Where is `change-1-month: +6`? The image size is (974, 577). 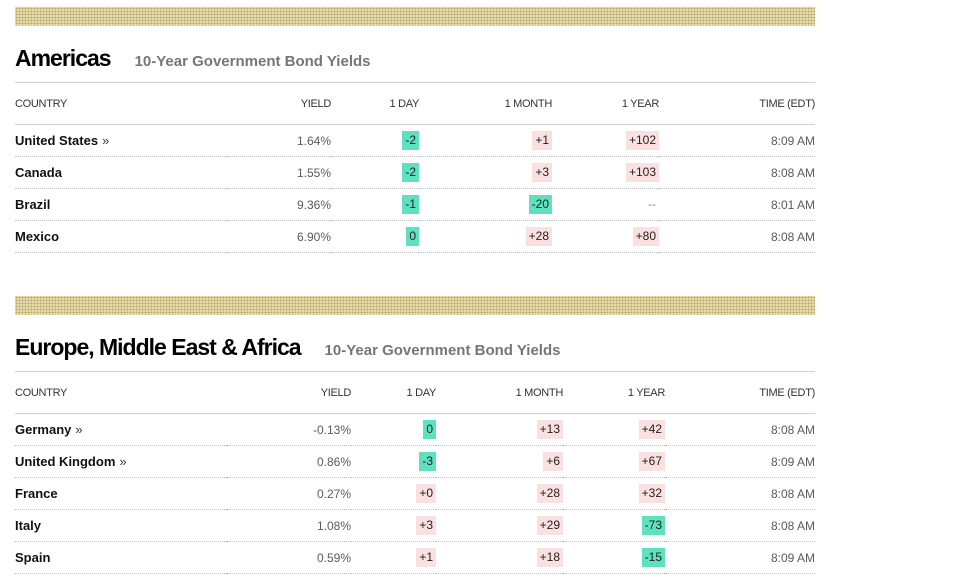 change-1-month: +6 is located at coordinates (553, 461).